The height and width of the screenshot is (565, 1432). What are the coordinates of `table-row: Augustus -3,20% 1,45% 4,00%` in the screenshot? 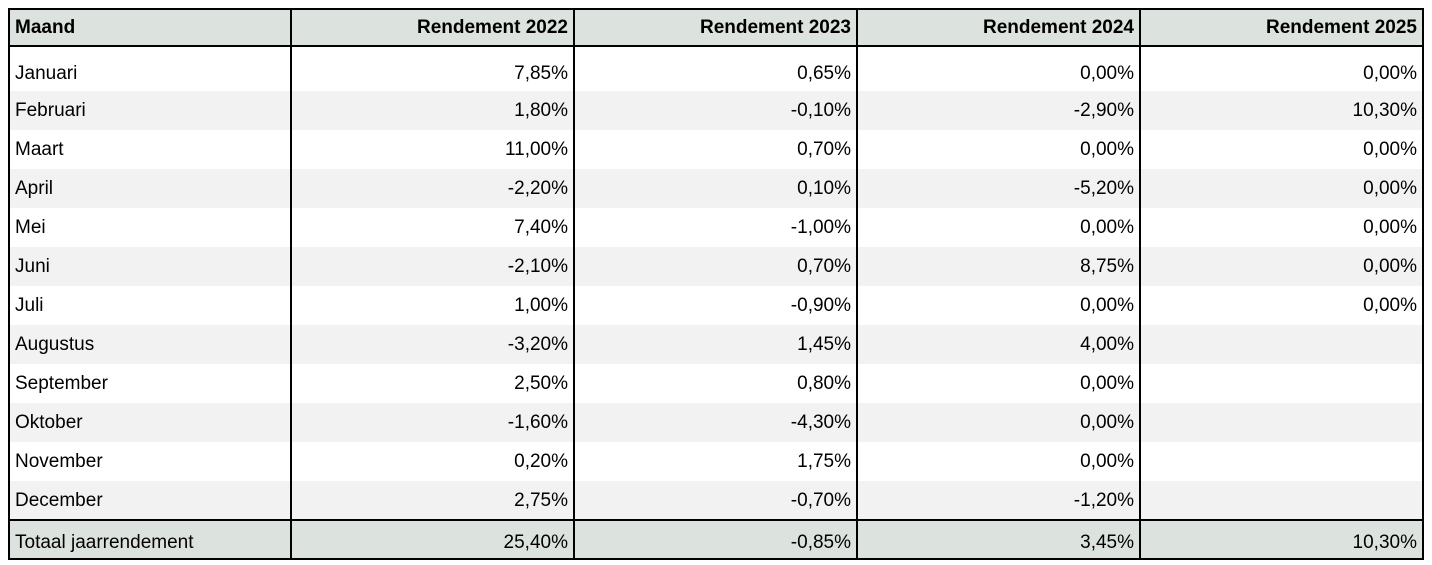 It's located at (716, 344).